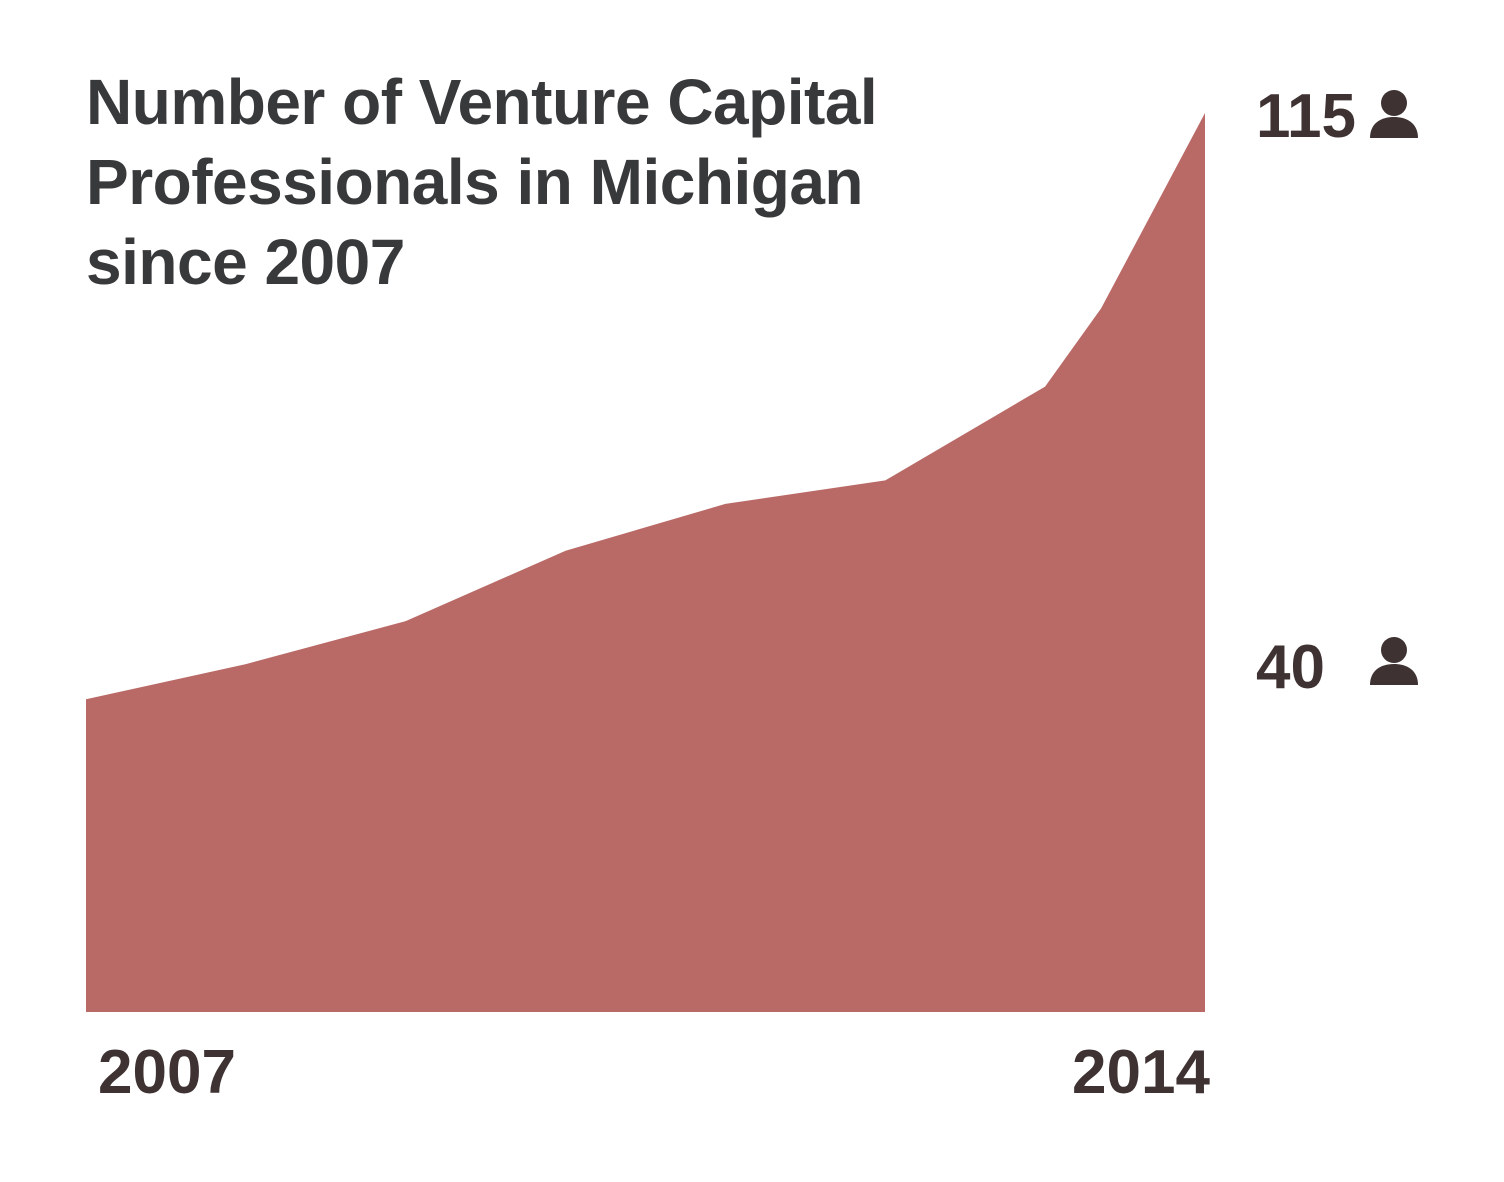 Image resolution: width=1504 pixels, height=1182 pixels. What do you see at coordinates (1290, 667) in the screenshot?
I see `start-value-label: 40` at bounding box center [1290, 667].